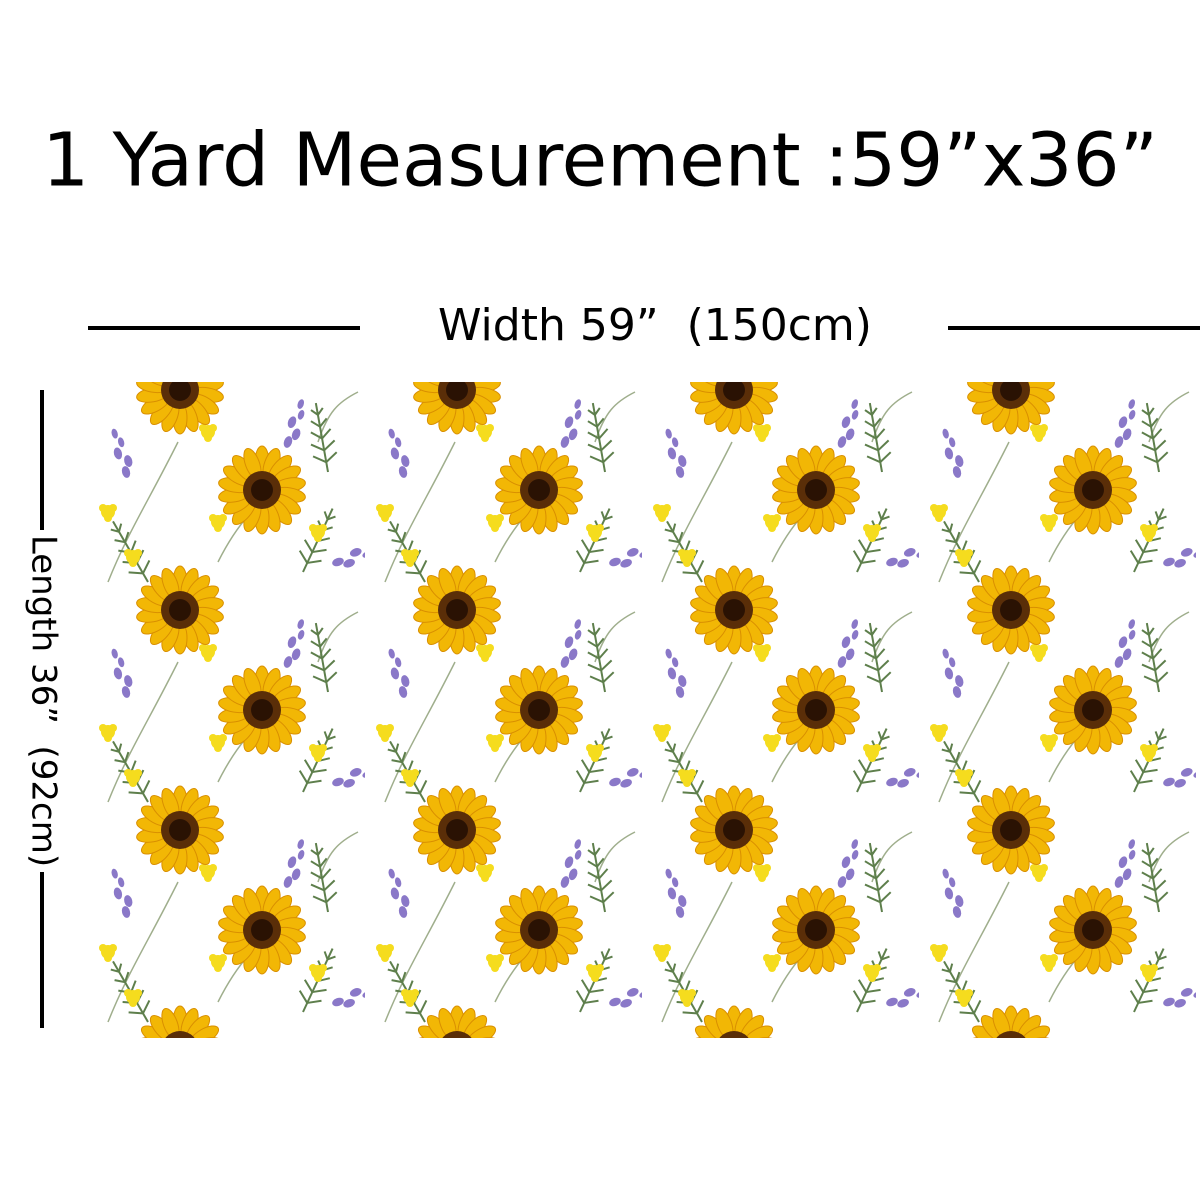 Image resolution: width=1200 pixels, height=1200 pixels. What do you see at coordinates (655, 325) in the screenshot?
I see `width-label: Width 59” (150cm)` at bounding box center [655, 325].